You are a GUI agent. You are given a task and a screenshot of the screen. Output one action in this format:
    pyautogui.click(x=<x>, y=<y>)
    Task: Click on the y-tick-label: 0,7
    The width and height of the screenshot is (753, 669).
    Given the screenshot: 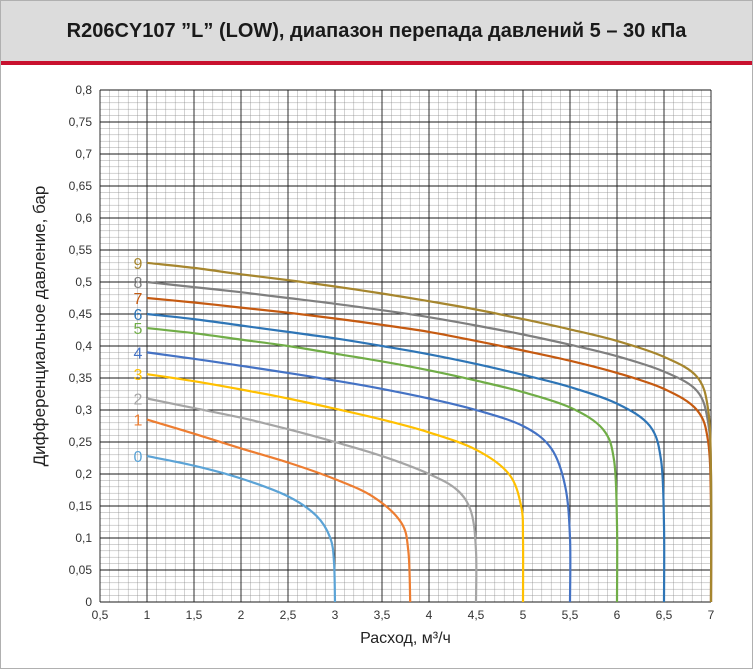 What is the action you would take?
    pyautogui.click(x=83, y=154)
    